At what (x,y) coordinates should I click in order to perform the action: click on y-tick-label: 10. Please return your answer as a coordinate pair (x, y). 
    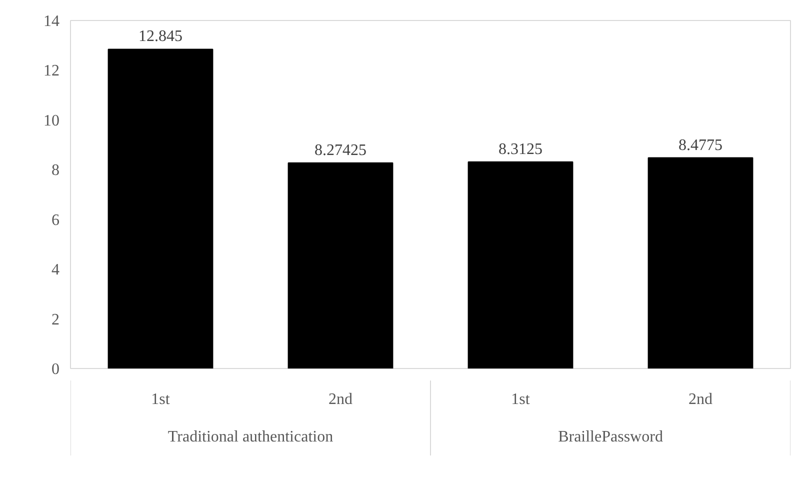
    Looking at the image, I should click on (52, 121).